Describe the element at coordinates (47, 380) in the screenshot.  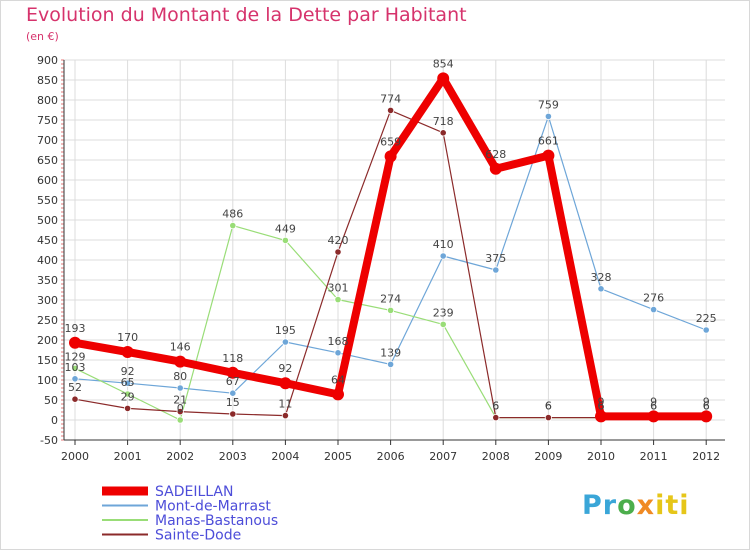
I see `y-tick-label: 100` at that location.